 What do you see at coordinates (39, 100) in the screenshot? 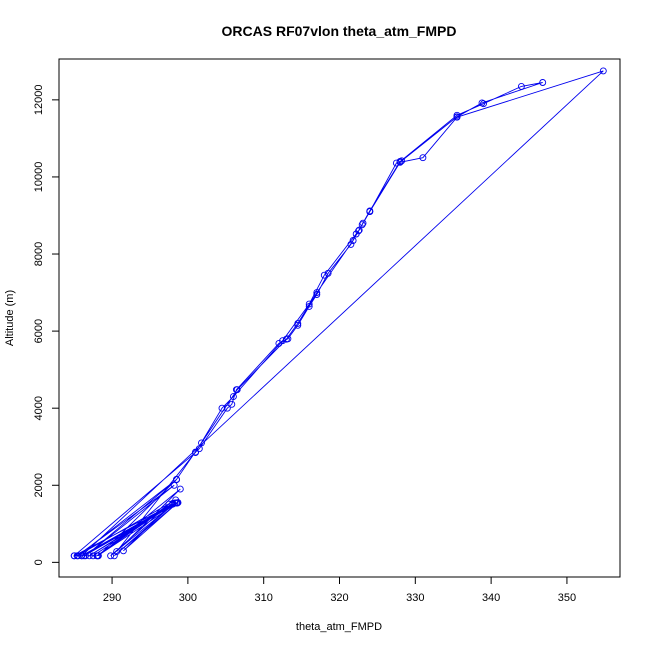
I see `y-tick-label: 12000` at bounding box center [39, 100].